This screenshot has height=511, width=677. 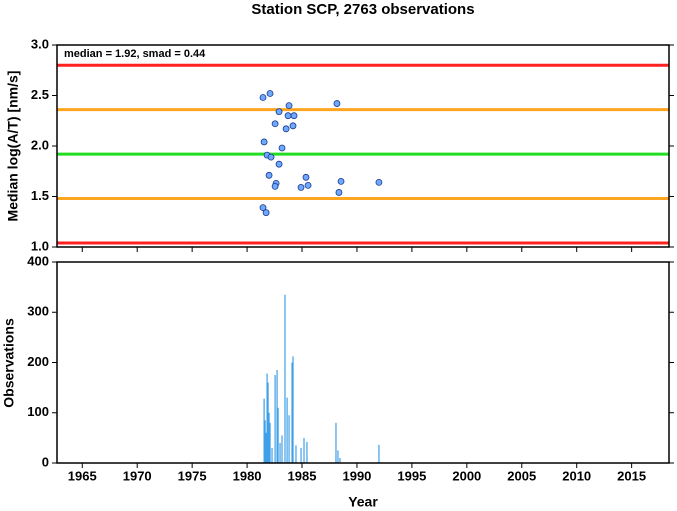 I want to click on x-axis-label: Year, so click(x=363, y=502).